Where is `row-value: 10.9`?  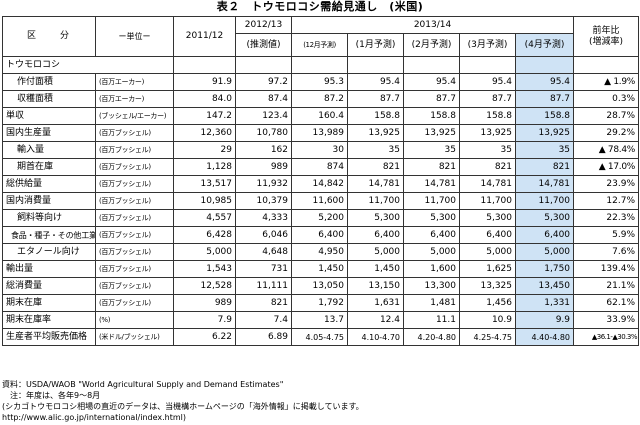 row-value: 10.9 is located at coordinates (487, 320).